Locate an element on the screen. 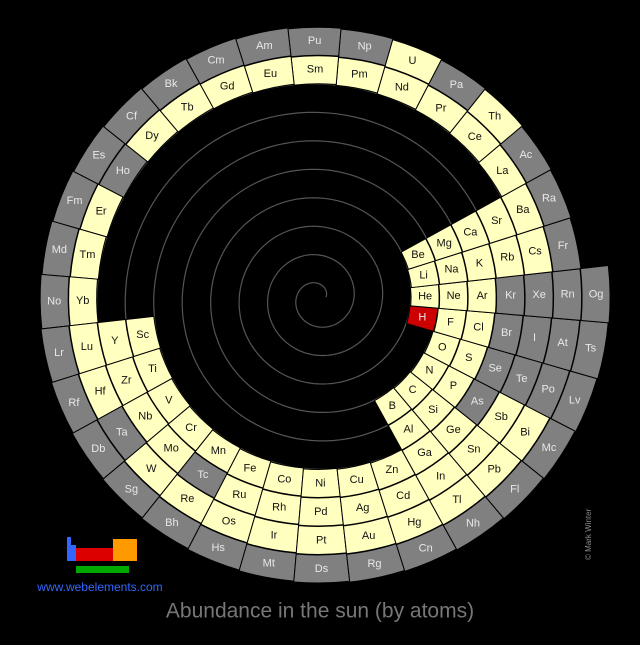  element-symbol: Lu is located at coordinates (87, 347).